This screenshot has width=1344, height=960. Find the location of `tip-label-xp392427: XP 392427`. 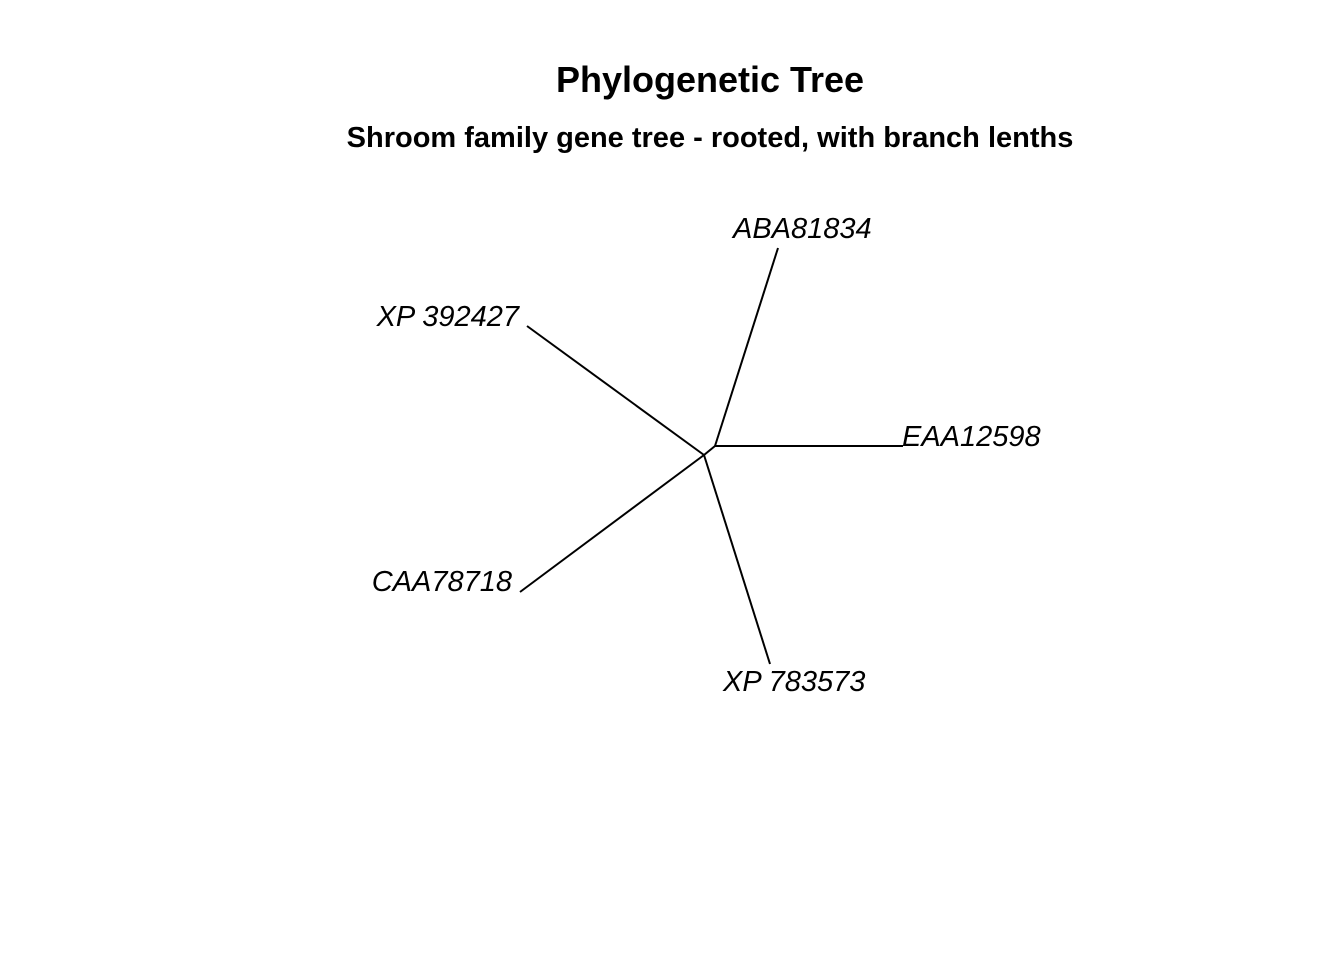

tip-label-xp392427: XP 392427 is located at coordinates (448, 317).